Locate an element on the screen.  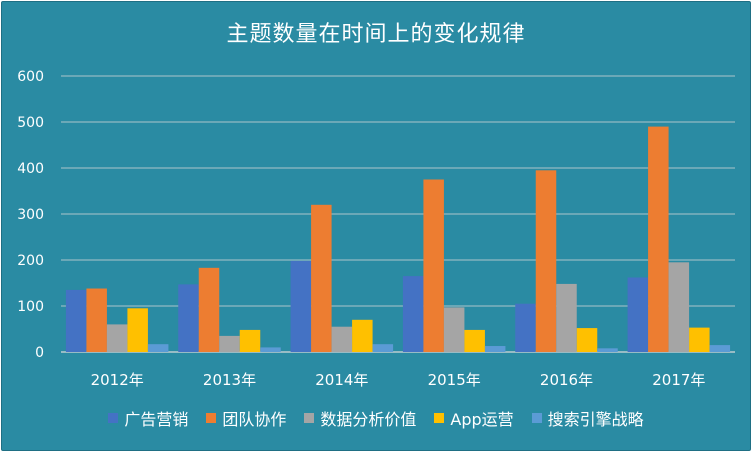
chart-title: 主题数量在时间上的变化规律 is located at coordinates (376, 34).